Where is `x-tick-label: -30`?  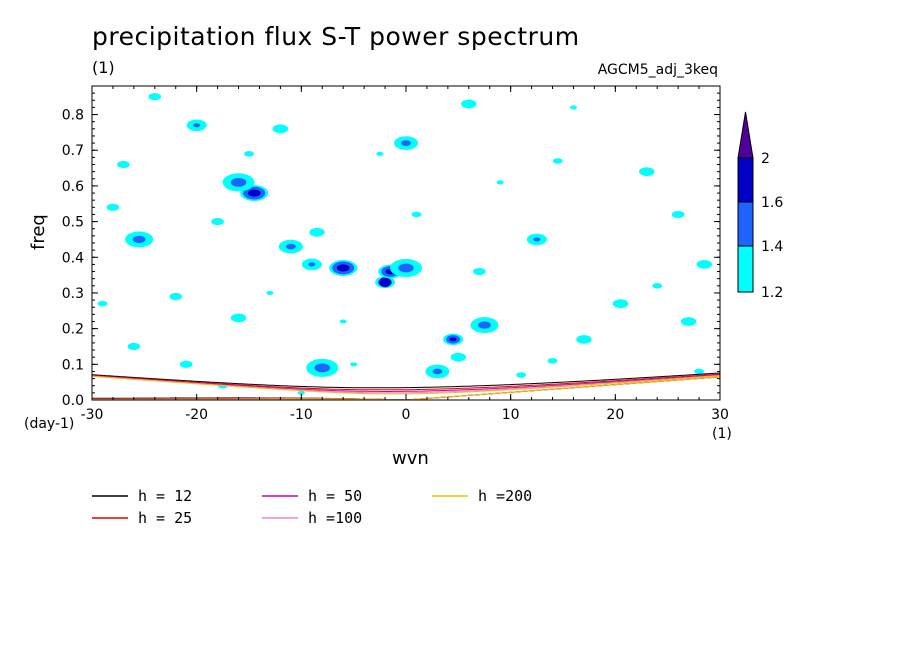 x-tick-label: -30 is located at coordinates (92, 415).